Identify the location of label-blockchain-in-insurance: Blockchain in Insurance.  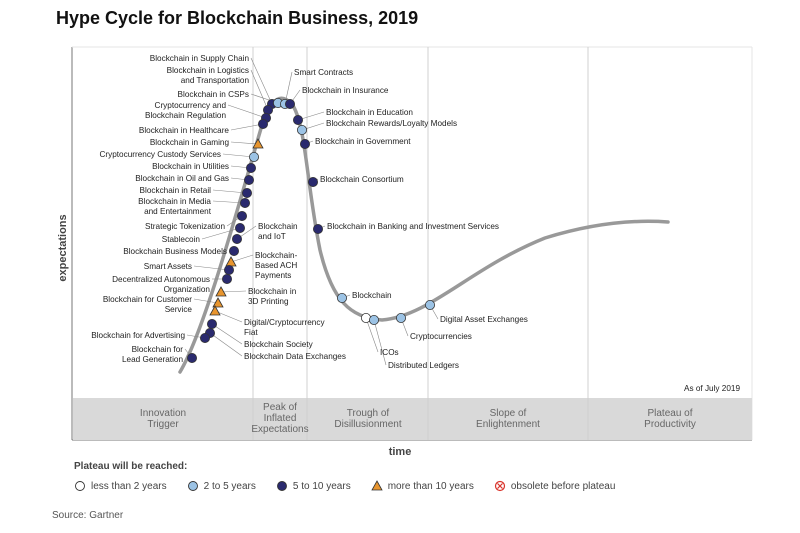
(345, 90).